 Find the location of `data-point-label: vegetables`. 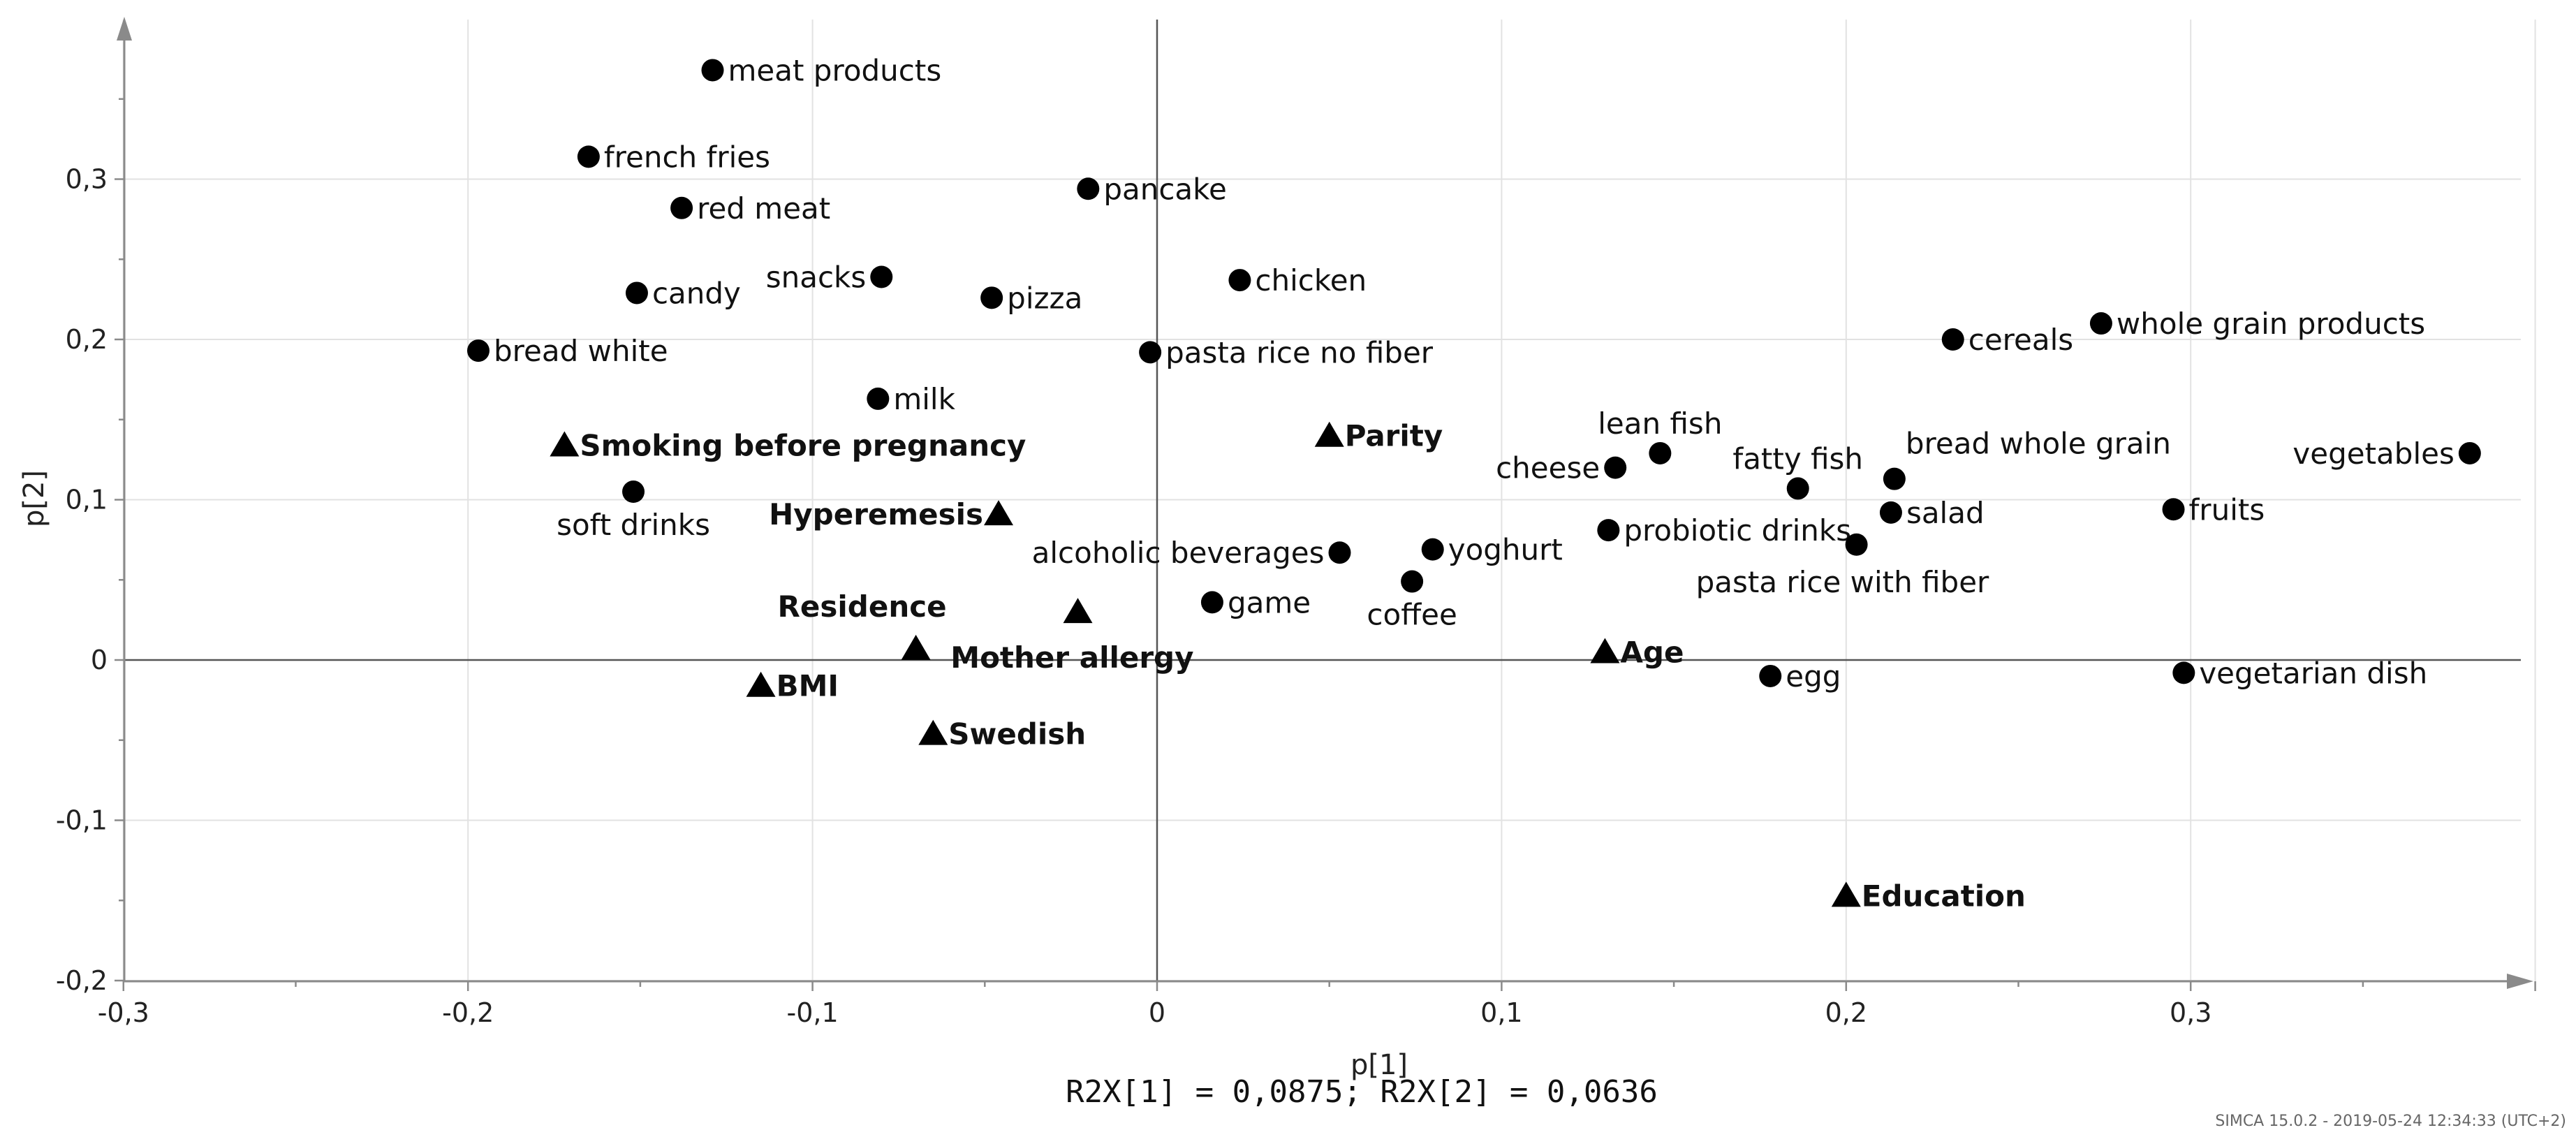

data-point-label: vegetables is located at coordinates (2373, 454).